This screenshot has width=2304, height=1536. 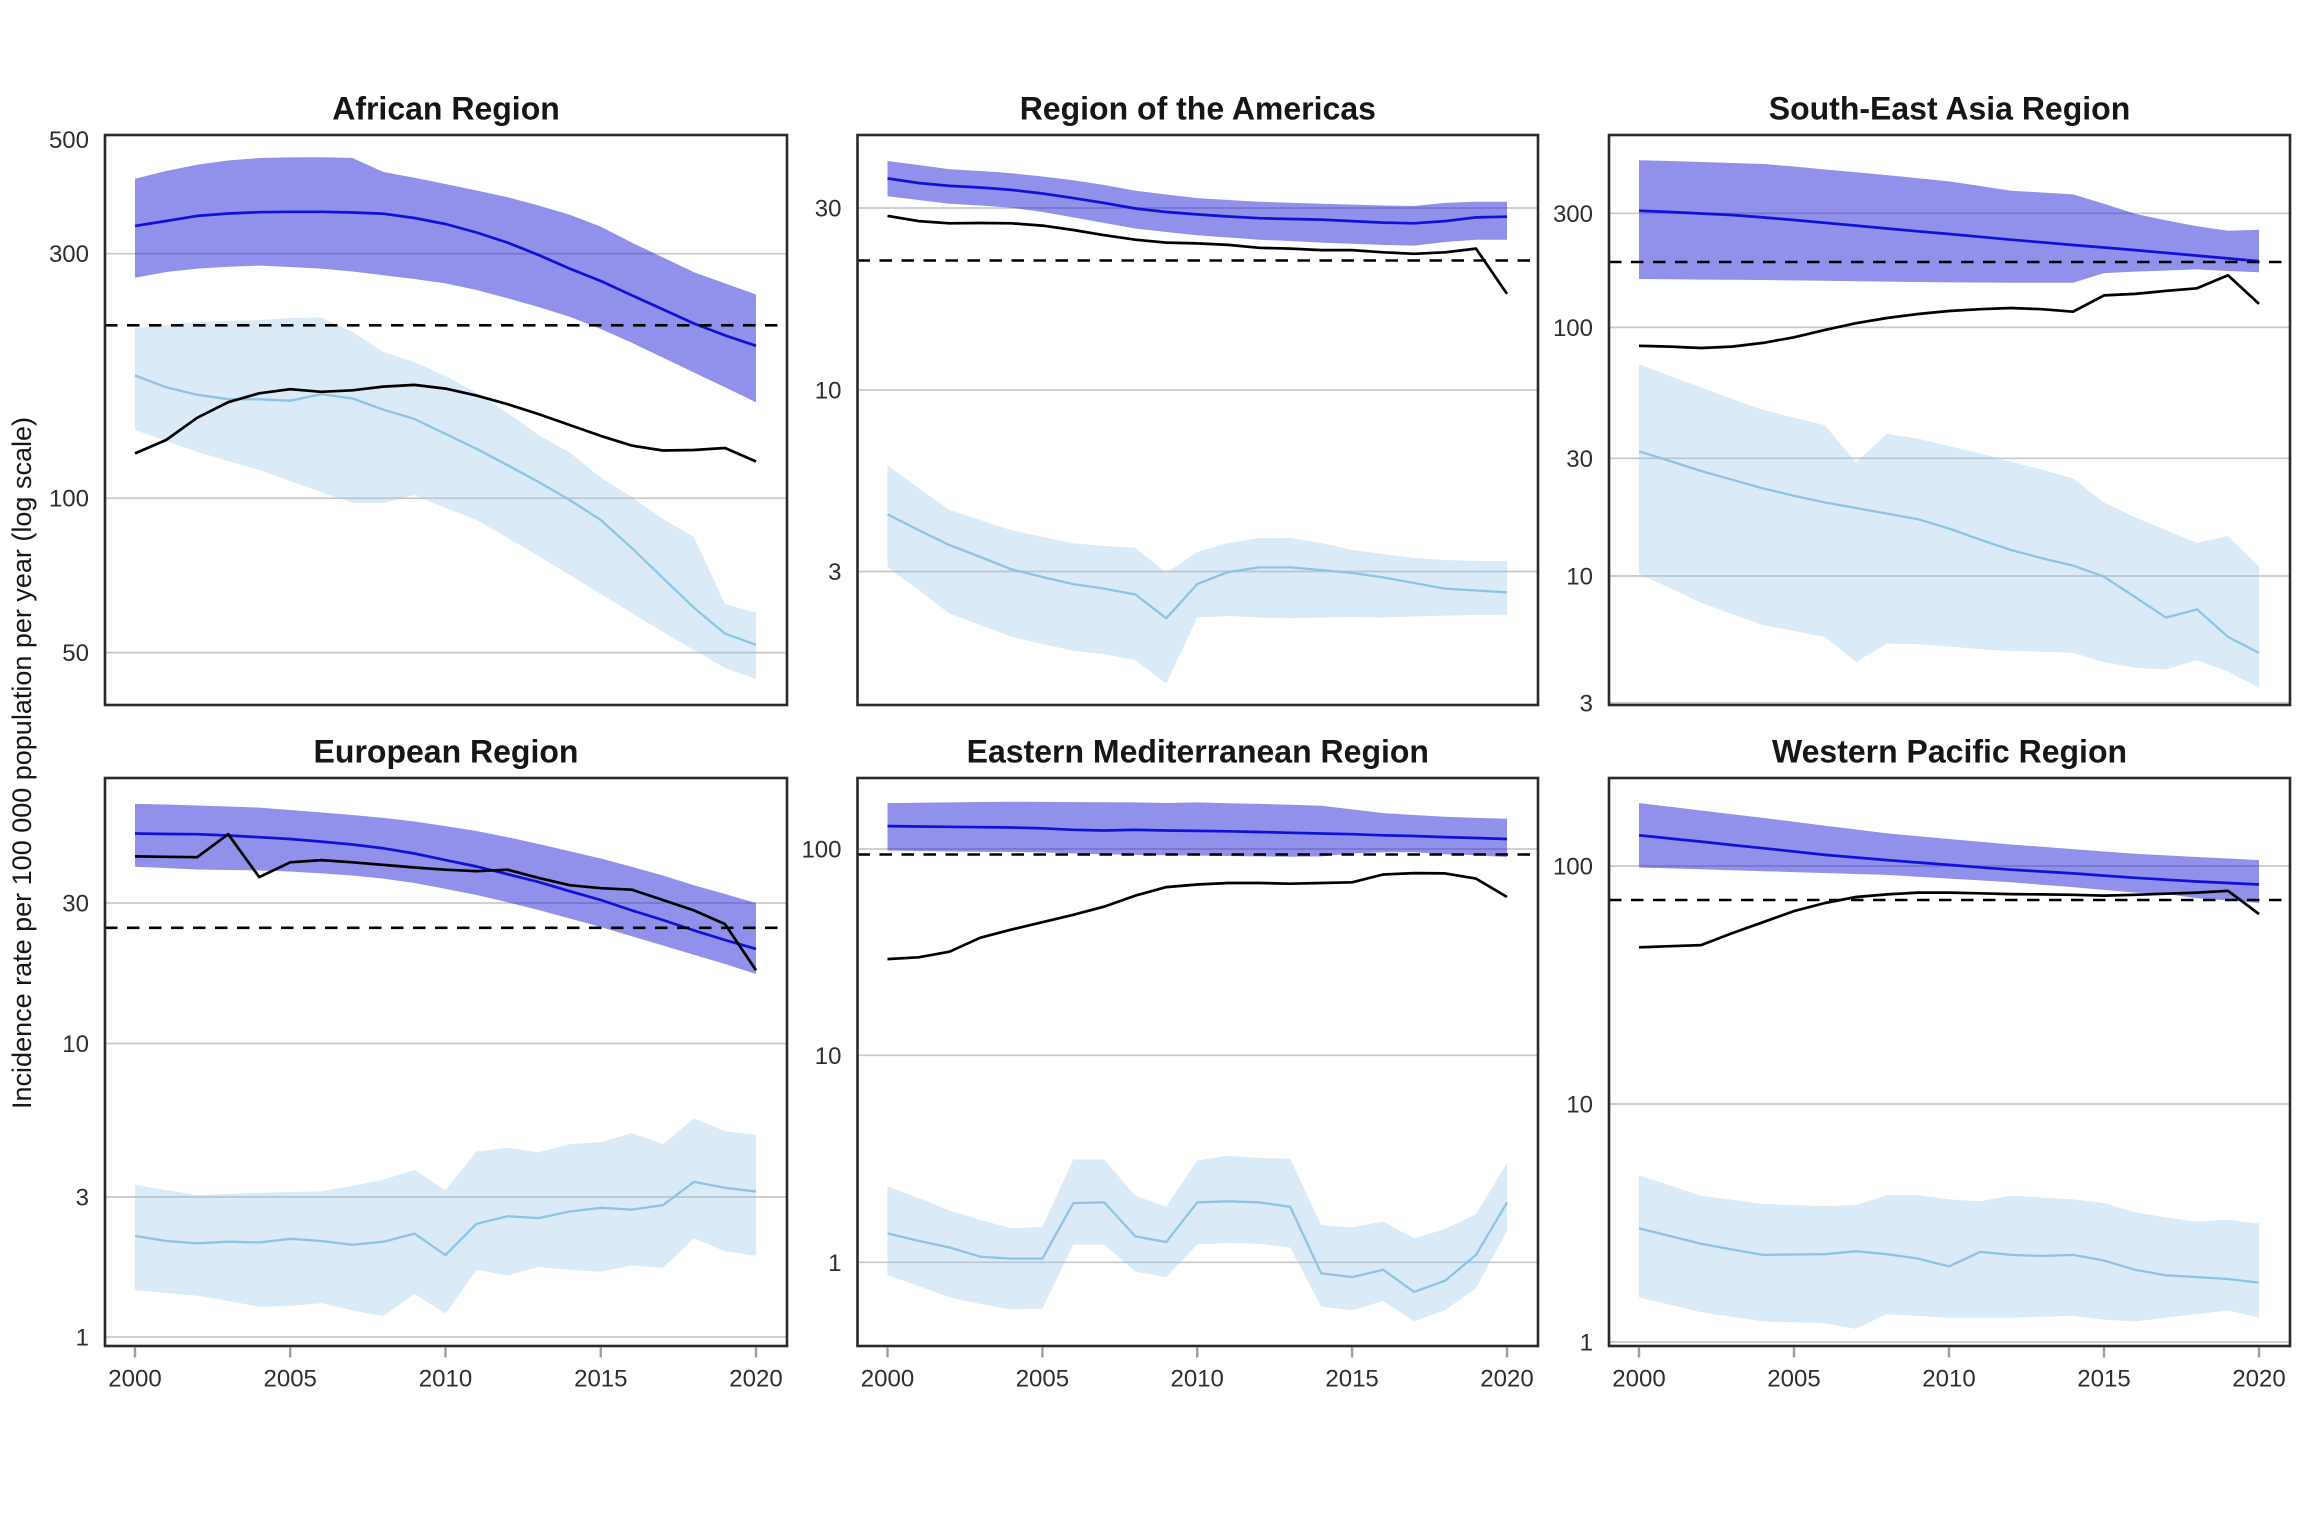 I want to click on svg-text: 500, so click(x=69, y=140).